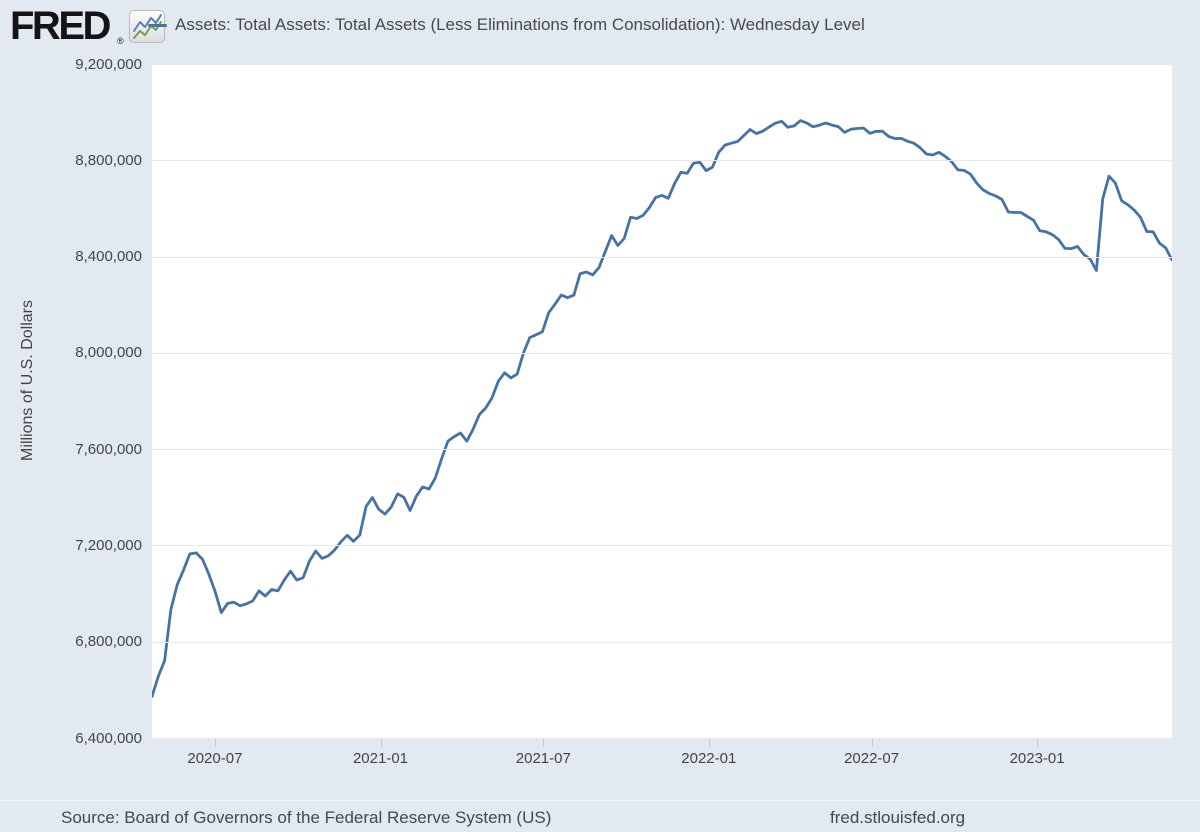 Image resolution: width=1200 pixels, height=832 pixels. Describe the element at coordinates (108, 738) in the screenshot. I see `y-tick-label: 6,400,000` at that location.